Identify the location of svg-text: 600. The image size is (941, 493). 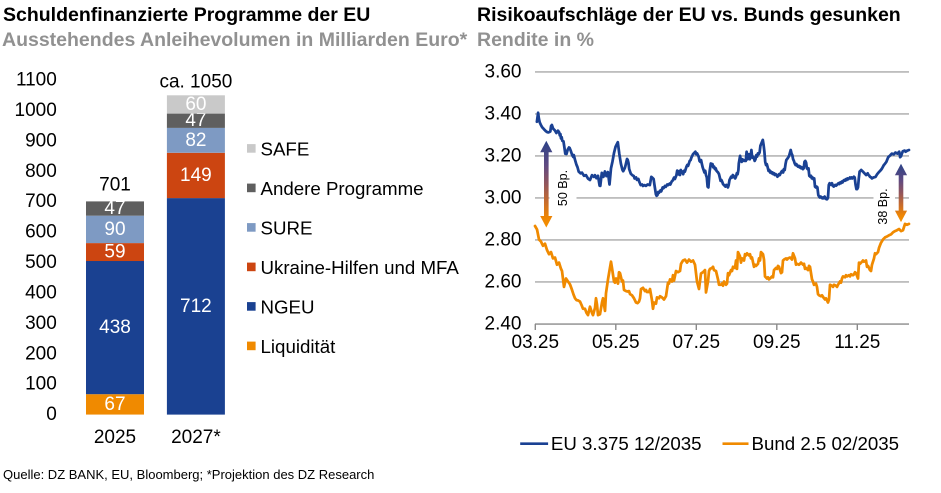
(41, 232).